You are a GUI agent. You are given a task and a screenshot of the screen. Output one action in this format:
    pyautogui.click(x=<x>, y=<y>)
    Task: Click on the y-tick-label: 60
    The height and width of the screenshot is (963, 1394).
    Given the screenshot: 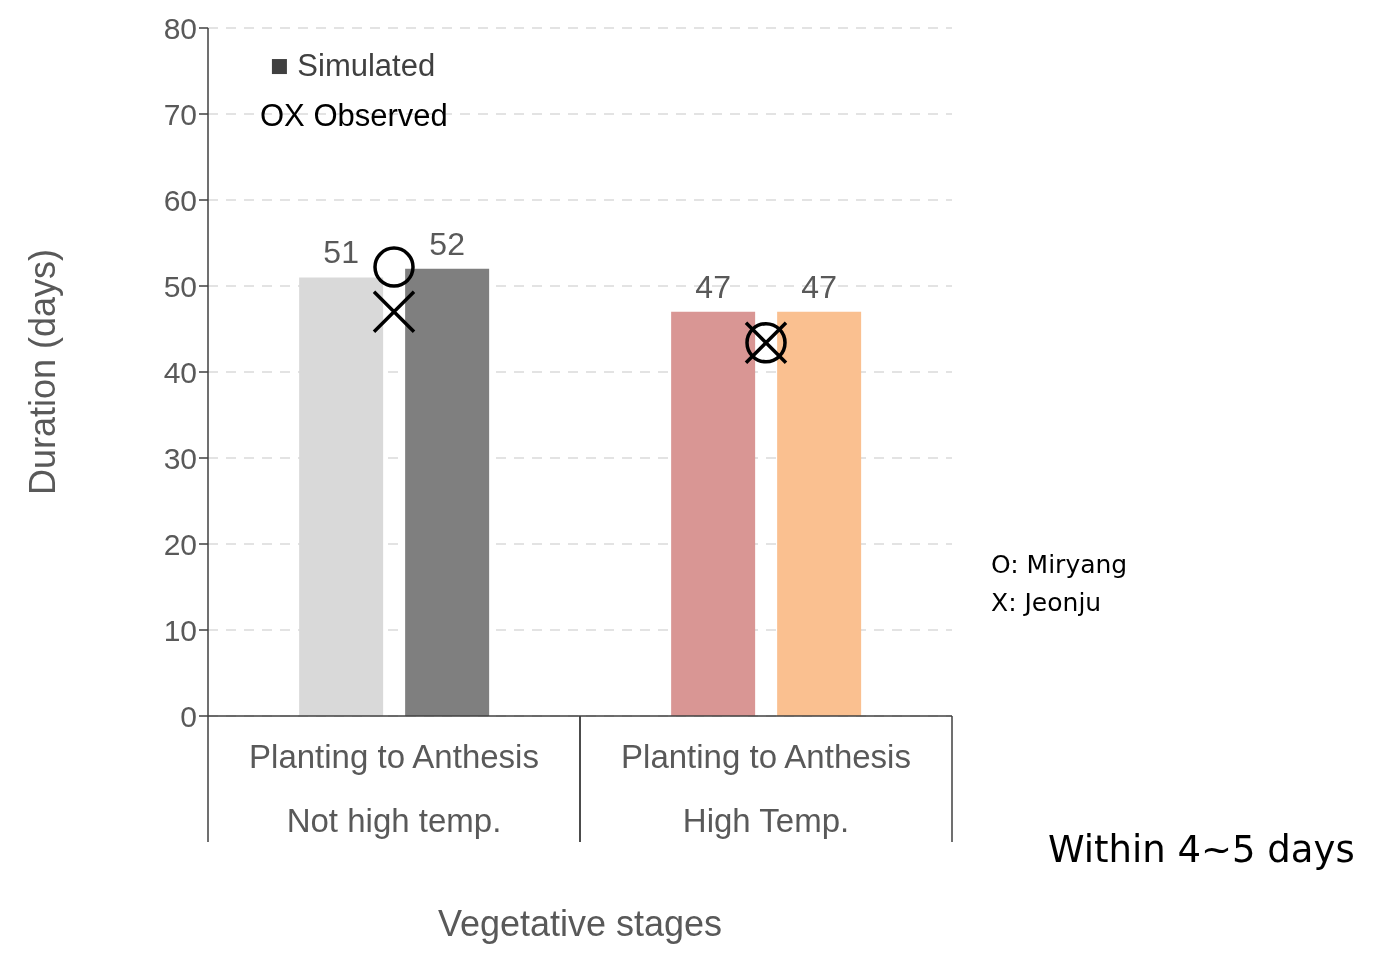 What is the action you would take?
    pyautogui.click(x=180, y=200)
    